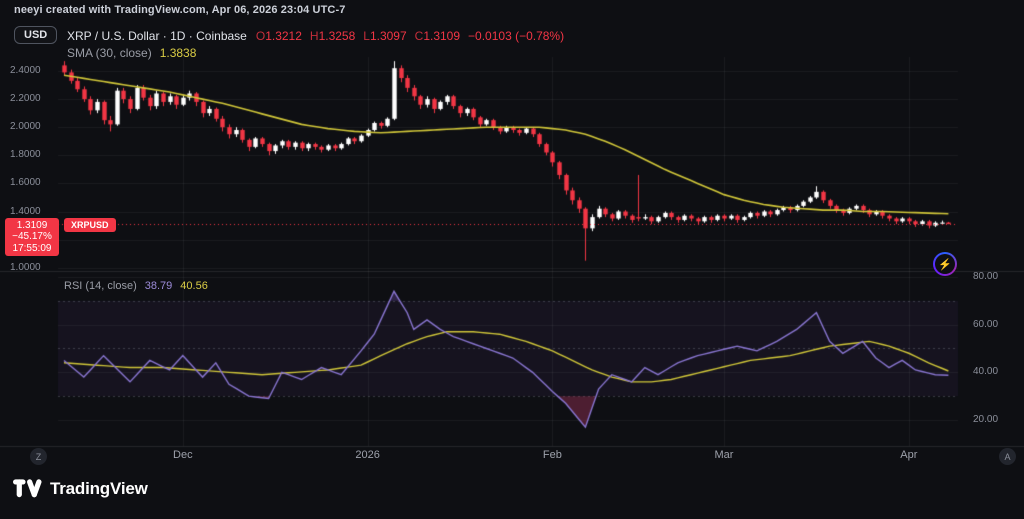 This screenshot has height=519, width=1024. Describe the element at coordinates (986, 324) in the screenshot. I see `rsi-axis-label: 60.00` at that location.